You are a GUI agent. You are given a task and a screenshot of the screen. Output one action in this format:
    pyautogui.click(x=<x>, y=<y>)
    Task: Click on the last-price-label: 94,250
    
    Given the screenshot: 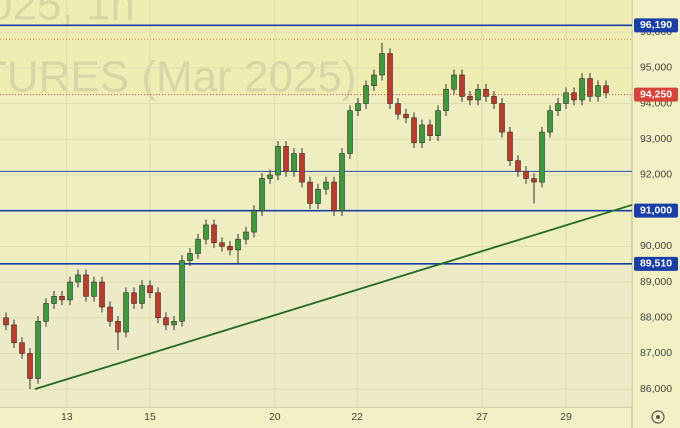 What is the action you would take?
    pyautogui.click(x=656, y=94)
    